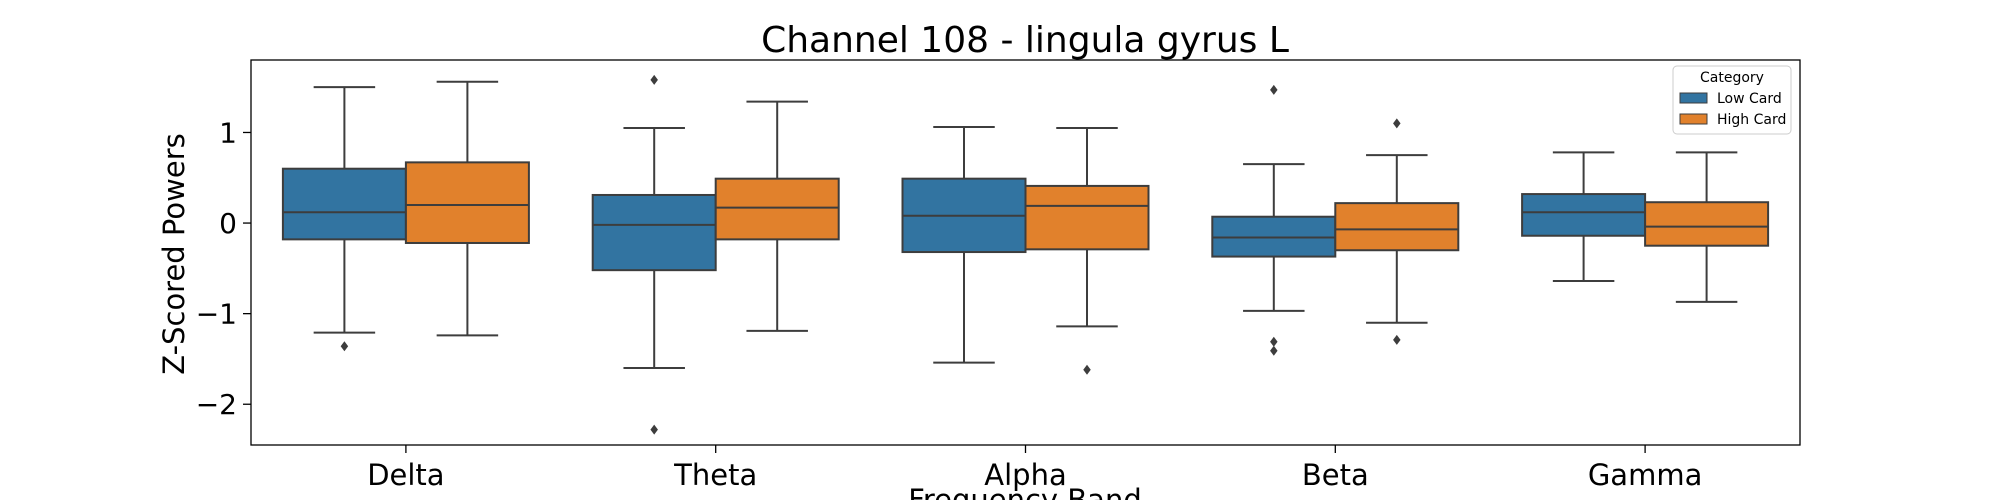  Describe the element at coordinates (216, 314) in the screenshot. I see `y-tick-label: −1` at that location.